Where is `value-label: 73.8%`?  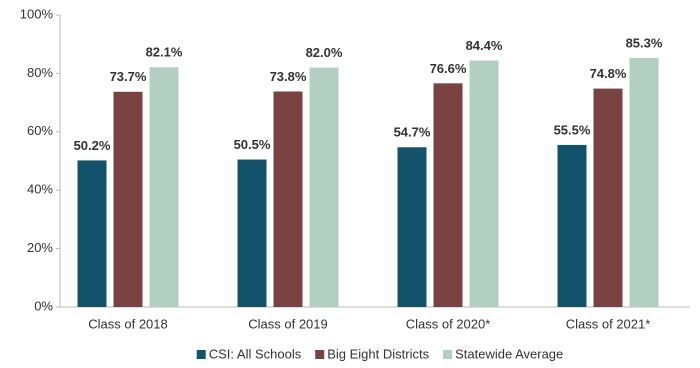
value-label: 73.8% is located at coordinates (288, 76).